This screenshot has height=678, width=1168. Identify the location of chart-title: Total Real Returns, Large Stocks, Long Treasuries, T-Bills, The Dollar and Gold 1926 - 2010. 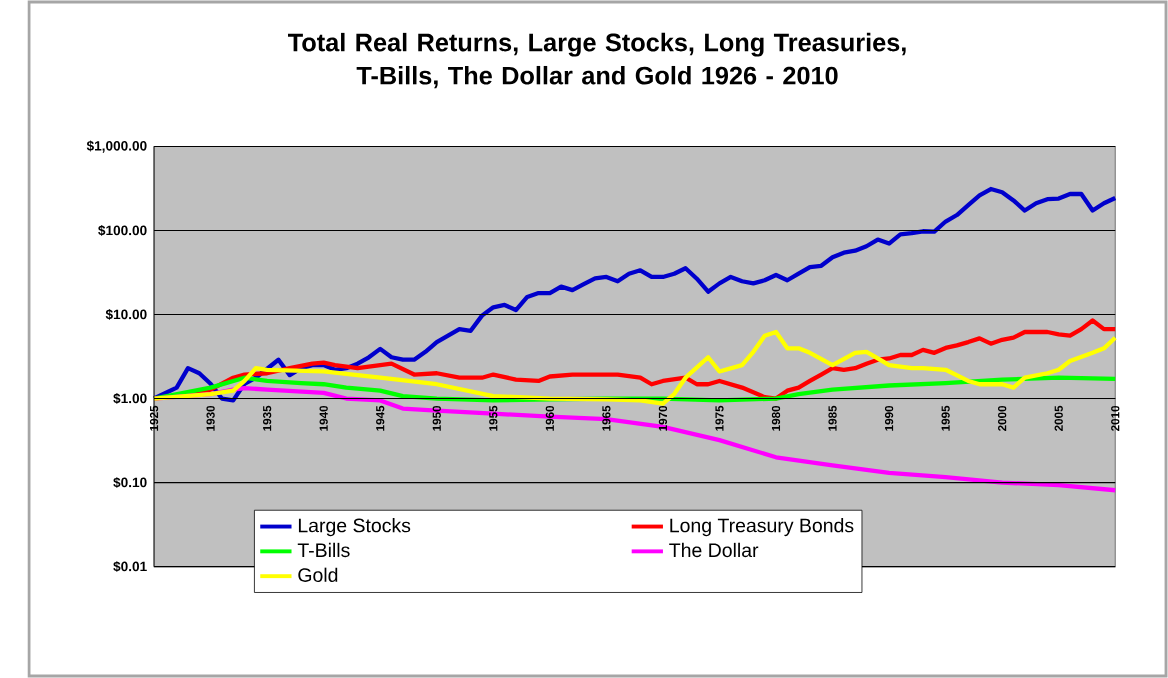
(597, 60).